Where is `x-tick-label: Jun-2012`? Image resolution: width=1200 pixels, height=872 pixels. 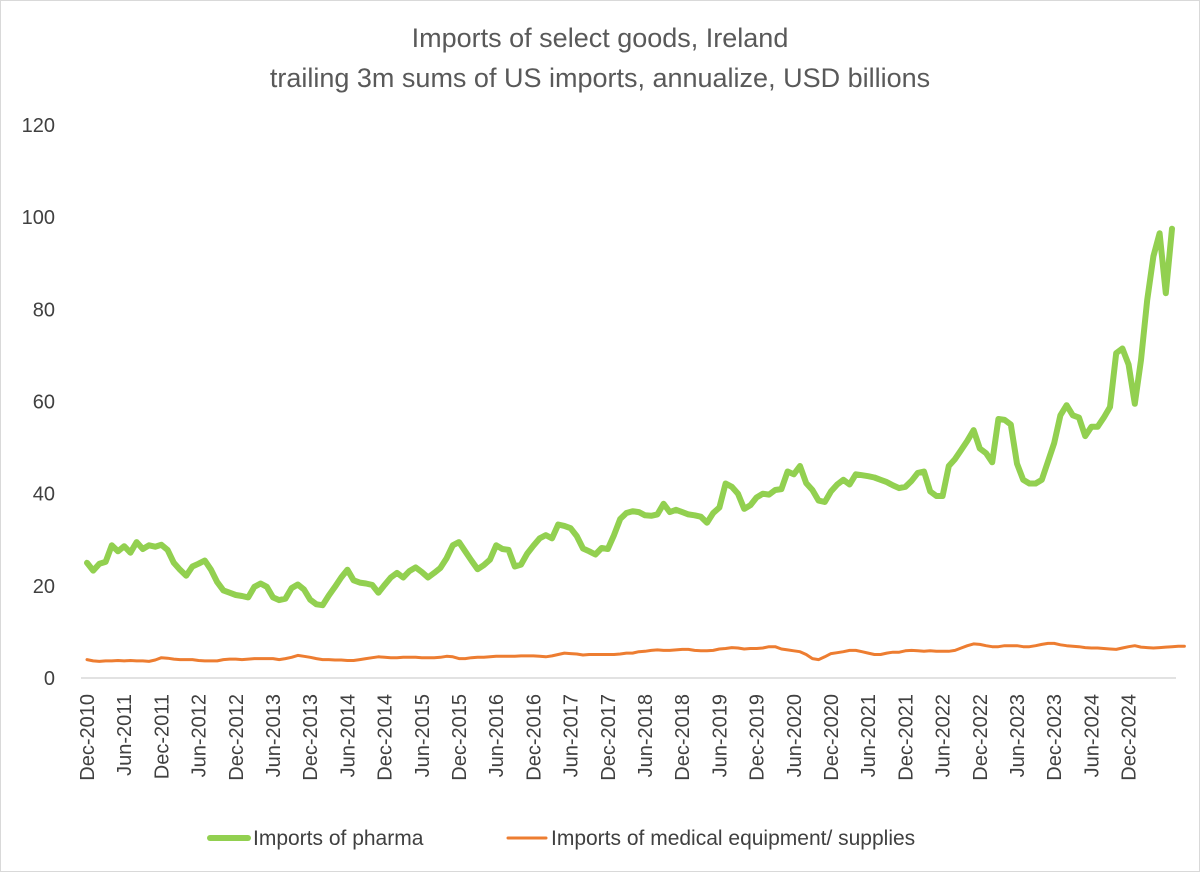 x-tick-label: Jun-2012 is located at coordinates (200, 735).